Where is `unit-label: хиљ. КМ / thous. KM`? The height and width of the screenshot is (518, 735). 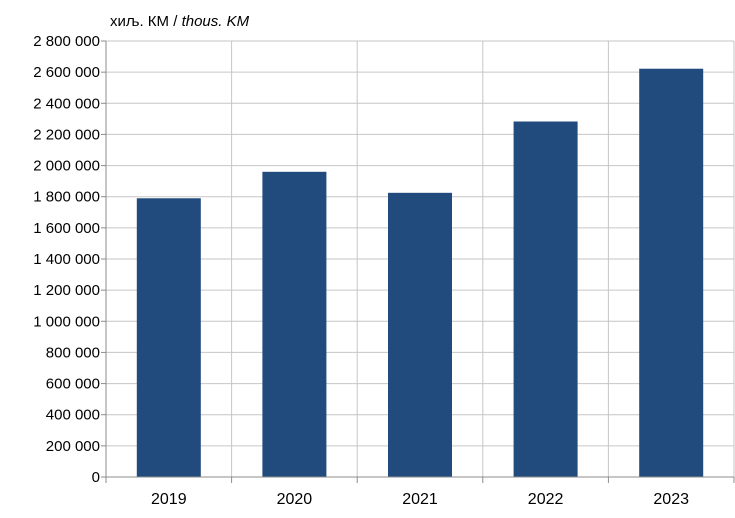
unit-label: хиљ. КМ / thous. KM is located at coordinates (180, 21).